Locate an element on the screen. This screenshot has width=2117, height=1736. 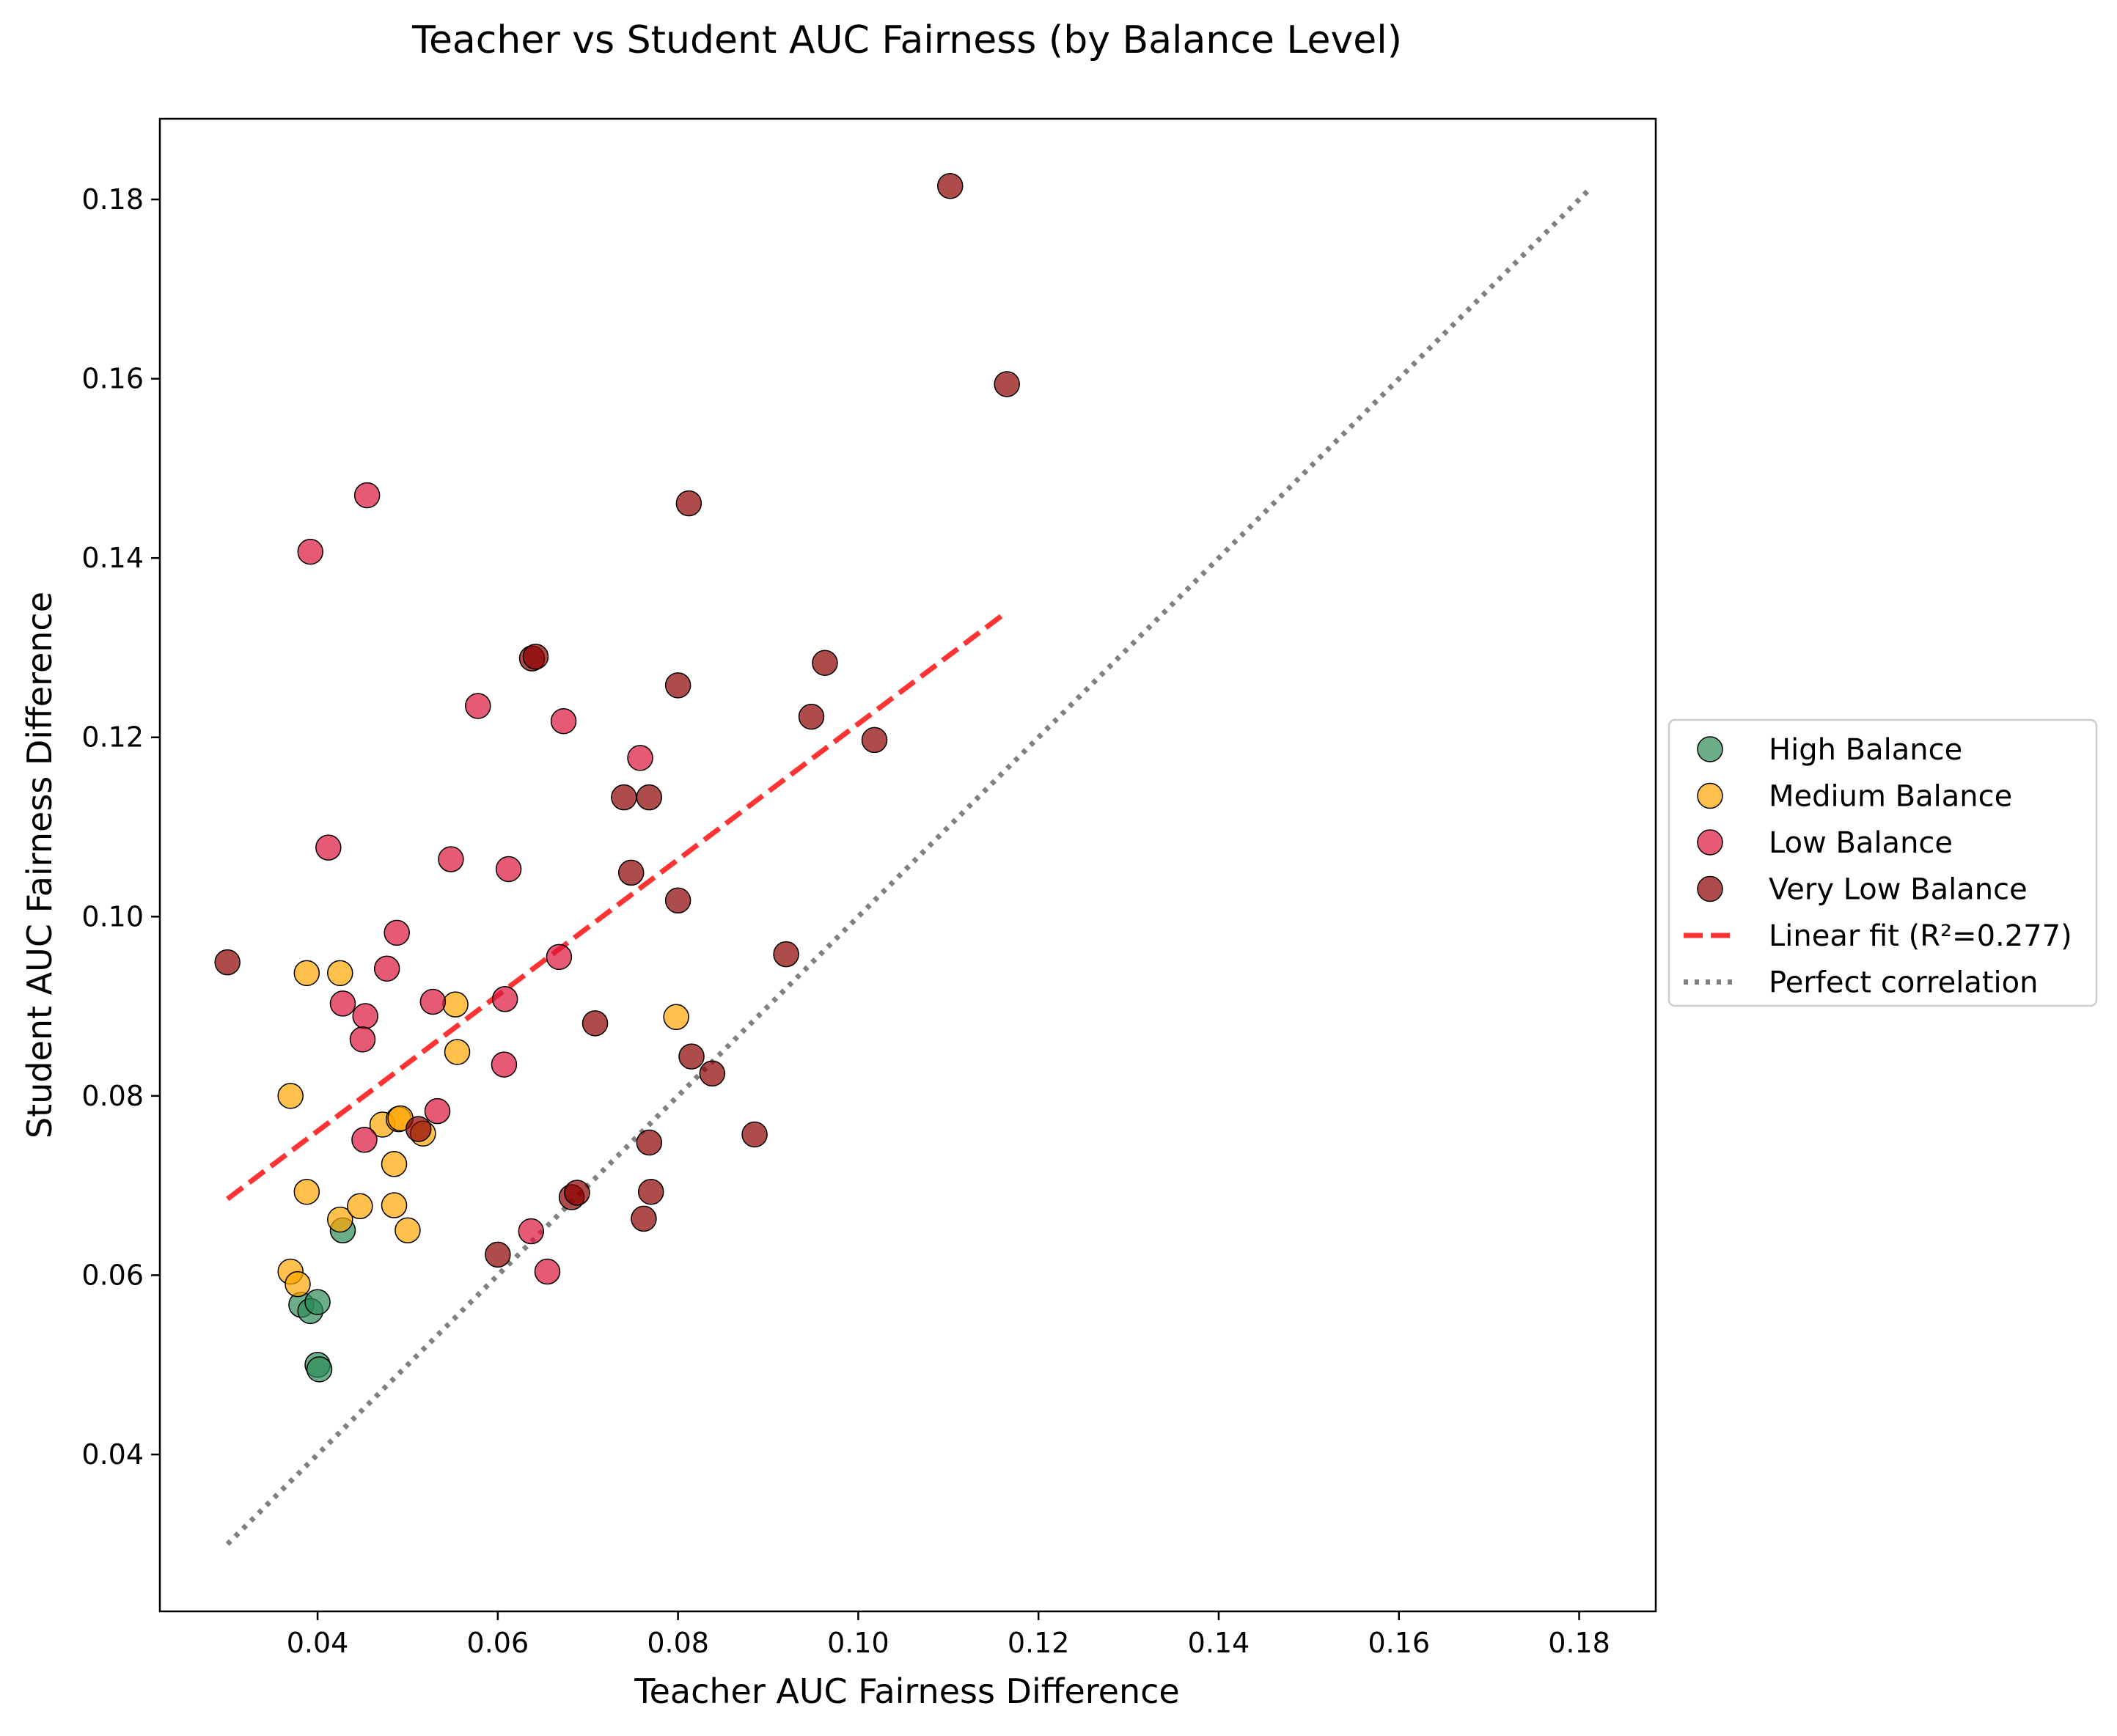
x-tick-label: 0.12 is located at coordinates (1039, 1643).